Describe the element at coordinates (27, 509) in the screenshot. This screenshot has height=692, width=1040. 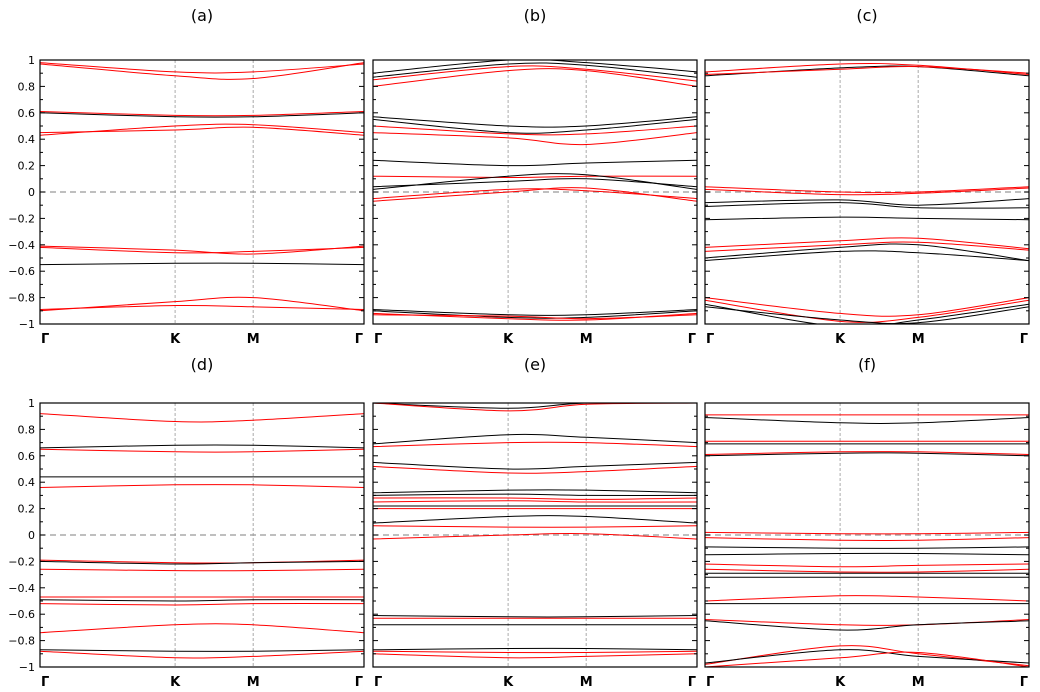
I see `panel-d-ytick-label-4: 0.2` at that location.